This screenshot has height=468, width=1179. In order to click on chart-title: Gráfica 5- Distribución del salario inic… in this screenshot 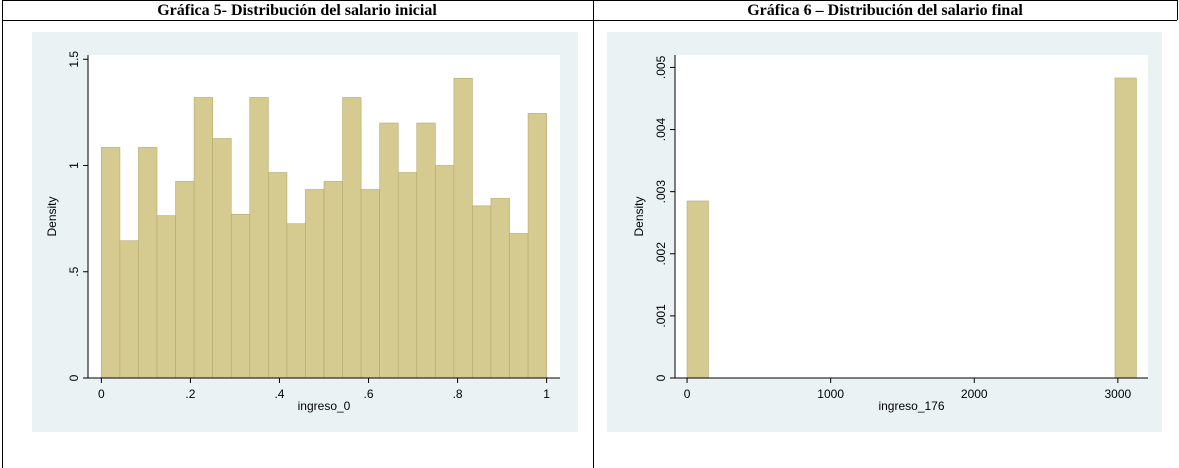, I will do `click(297, 10)`.